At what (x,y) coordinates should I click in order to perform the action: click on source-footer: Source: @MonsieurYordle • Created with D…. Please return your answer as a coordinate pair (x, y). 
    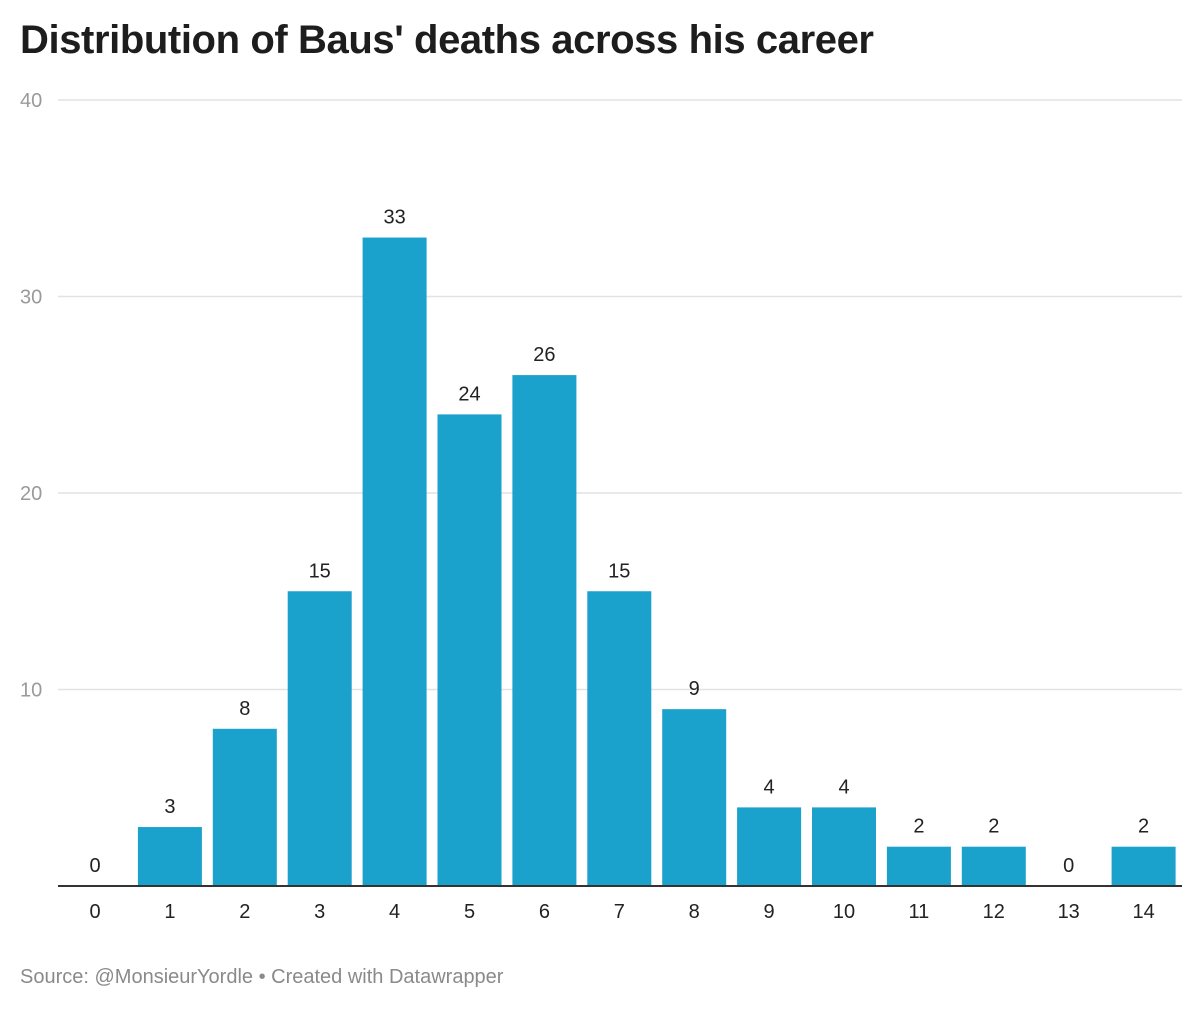
    Looking at the image, I should click on (262, 977).